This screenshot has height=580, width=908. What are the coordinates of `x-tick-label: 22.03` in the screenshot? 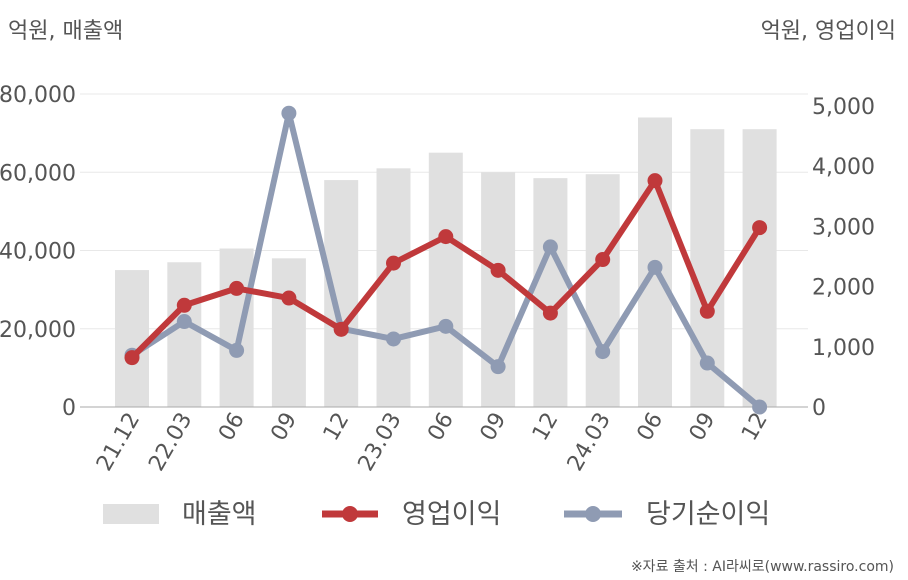 It's located at (170, 442).